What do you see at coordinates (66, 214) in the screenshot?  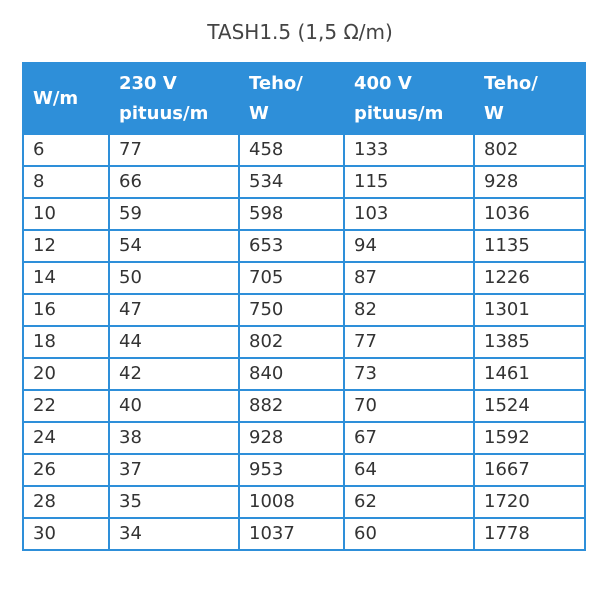 I see `table-cell: 10` at bounding box center [66, 214].